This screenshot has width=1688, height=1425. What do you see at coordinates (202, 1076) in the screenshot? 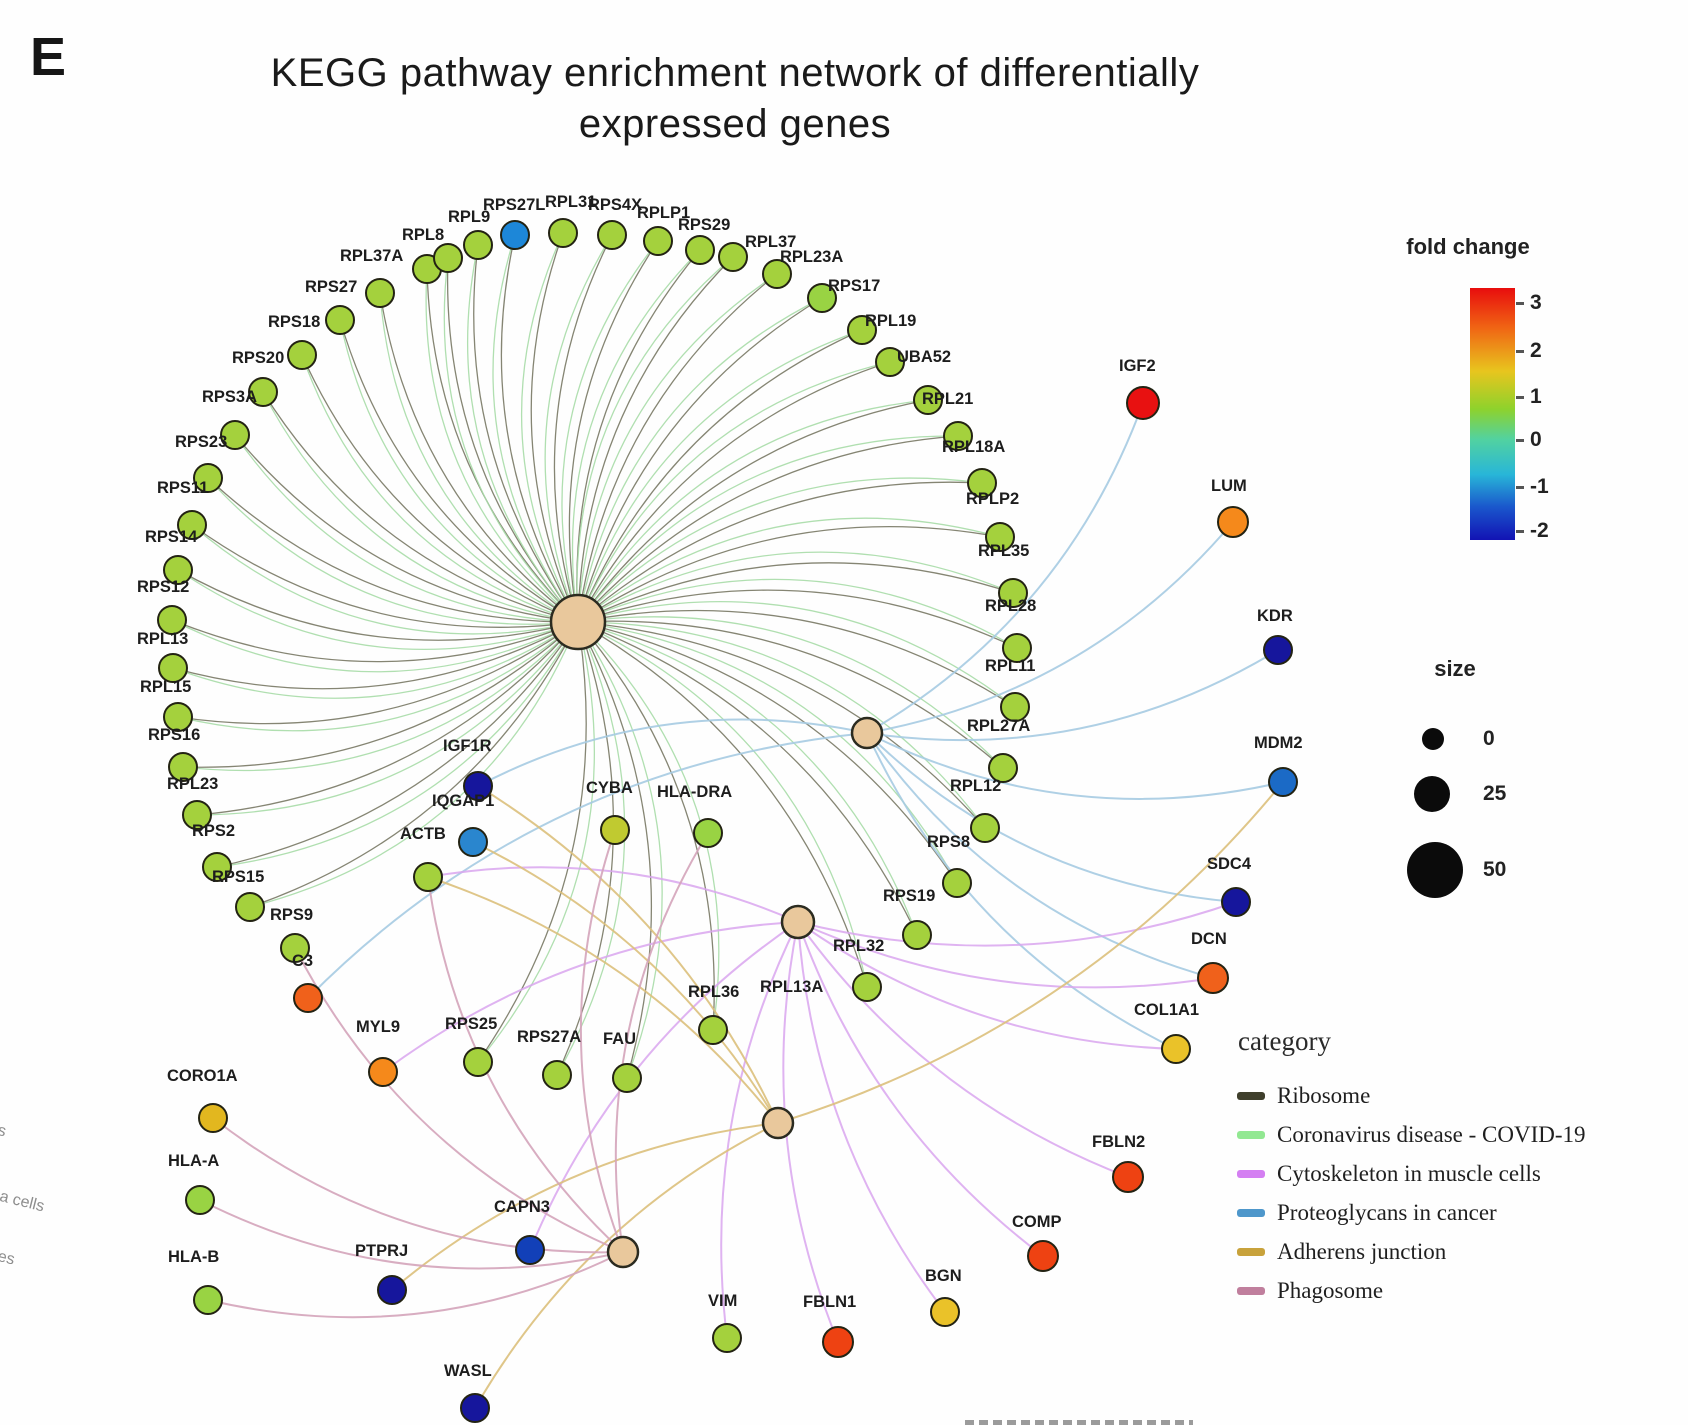
I see `gene-label: CORO1A` at bounding box center [202, 1076].